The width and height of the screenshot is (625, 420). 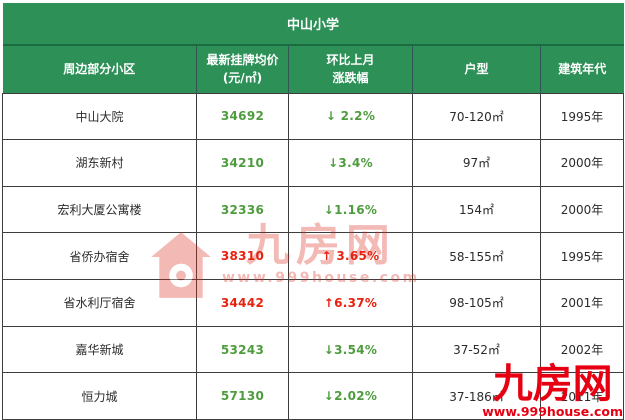 I want to click on table-row: 中山大院 34692 ↓ 2.2% 70-120㎡ 1995年, so click(x=313, y=116).